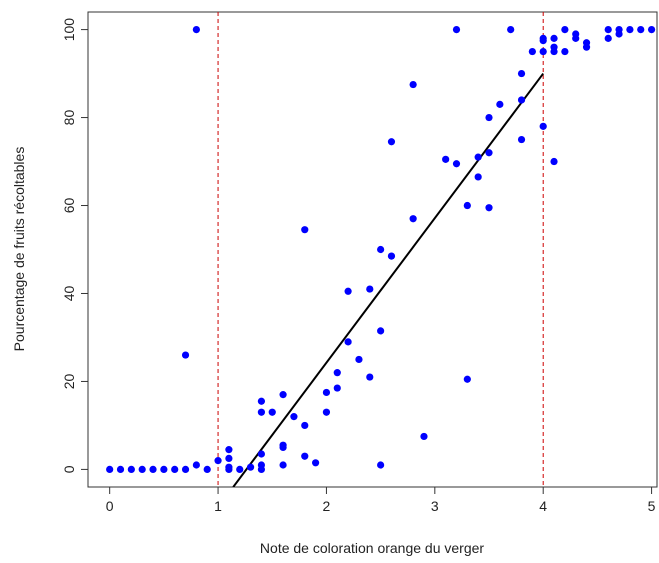  What do you see at coordinates (327, 506) in the screenshot?
I see `x-tick-label: 2` at bounding box center [327, 506].